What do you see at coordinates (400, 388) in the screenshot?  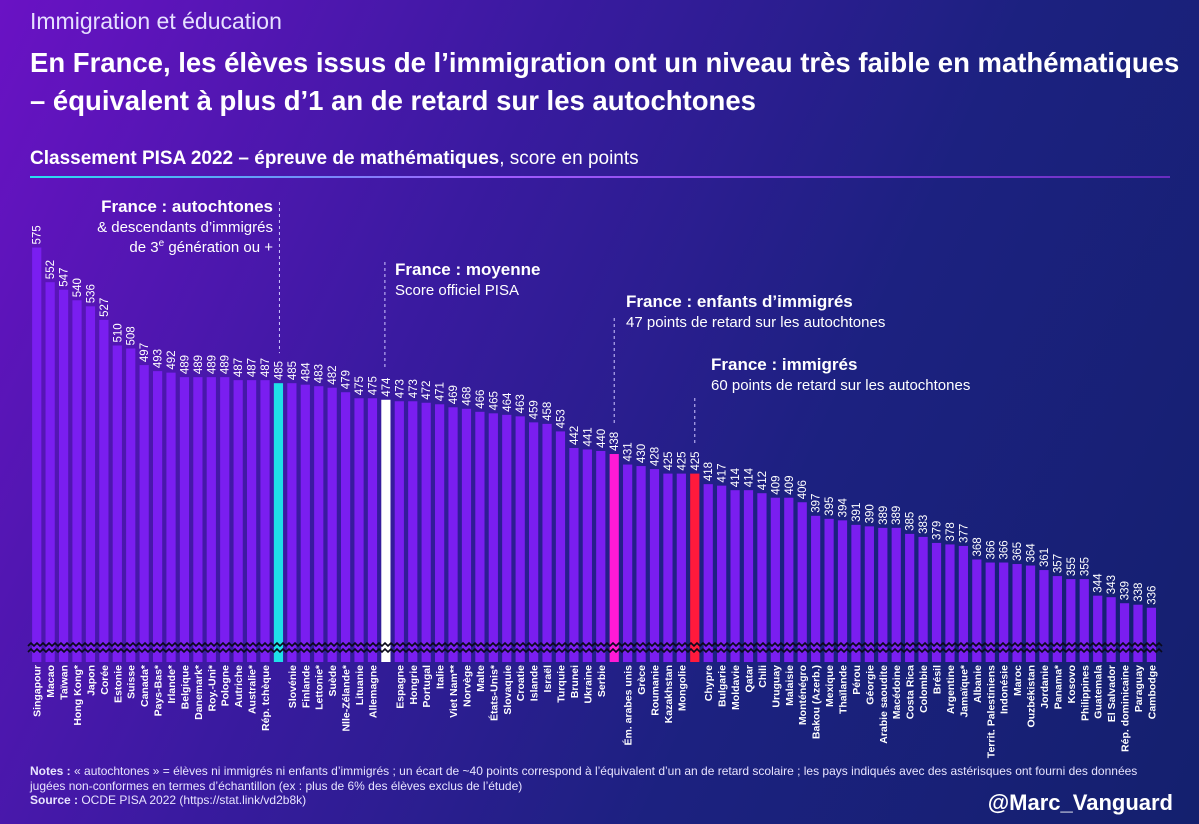 I see `value-label-28: 473` at bounding box center [400, 388].